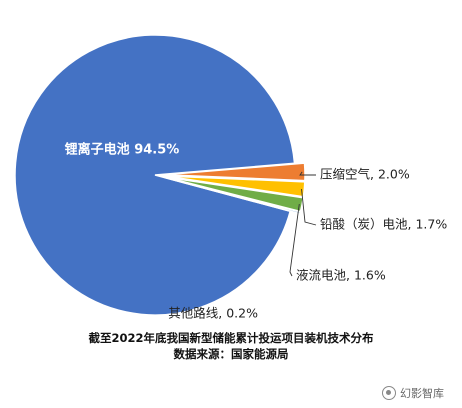  What do you see at coordinates (231, 354) in the screenshot?
I see `chart-caption-source: 数据来源：国家能源局` at bounding box center [231, 354].